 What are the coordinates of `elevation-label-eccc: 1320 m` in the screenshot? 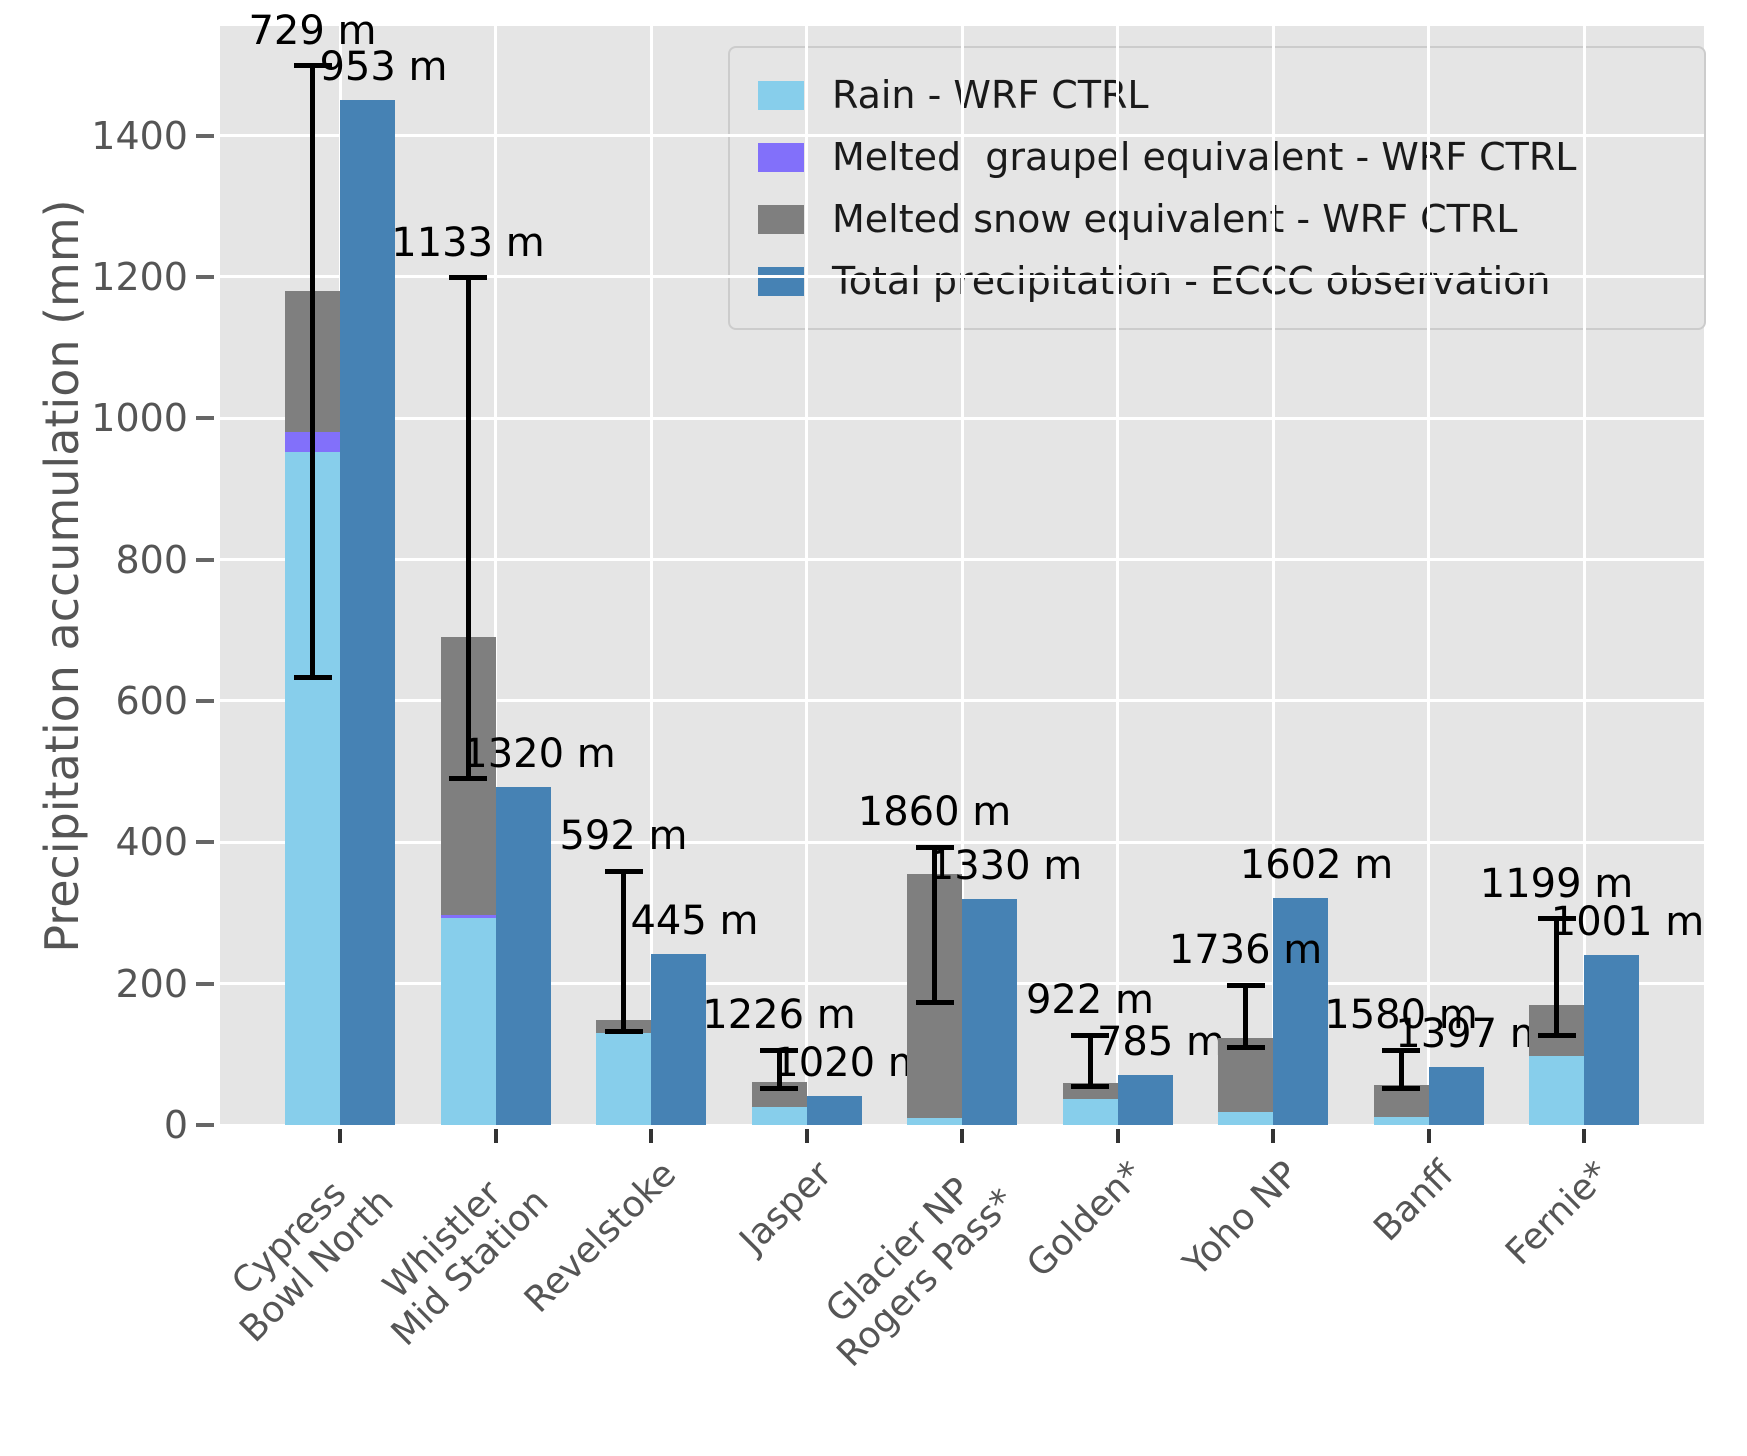 It's located at (539, 754).